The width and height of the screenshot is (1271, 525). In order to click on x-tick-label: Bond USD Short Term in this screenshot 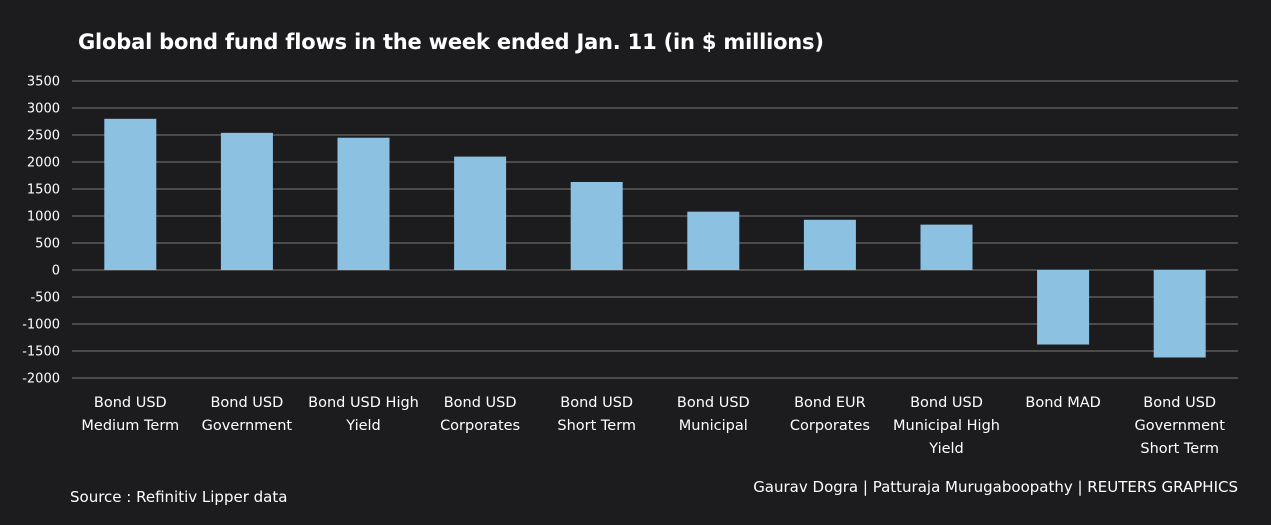, I will do `click(596, 414)`.